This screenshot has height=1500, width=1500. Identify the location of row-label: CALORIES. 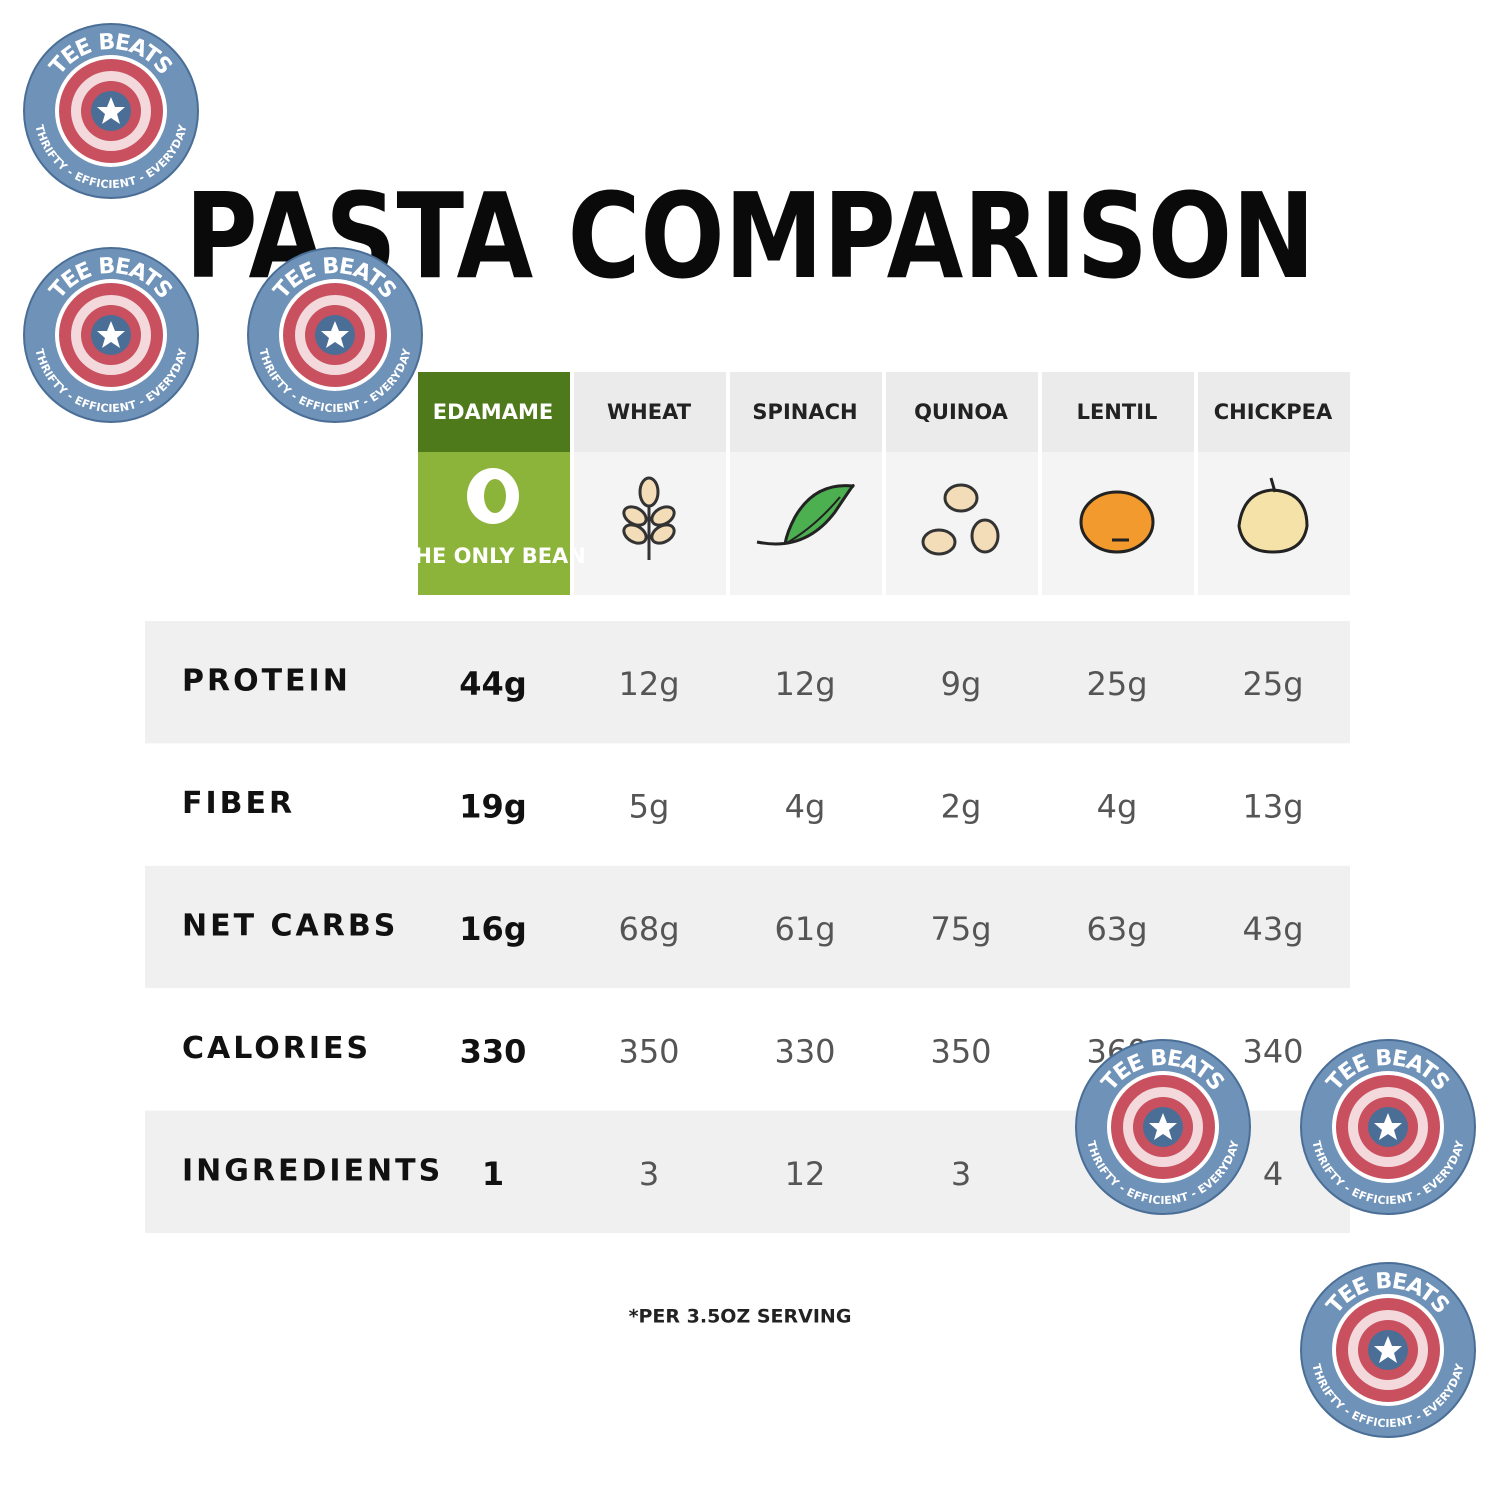
(276, 1048).